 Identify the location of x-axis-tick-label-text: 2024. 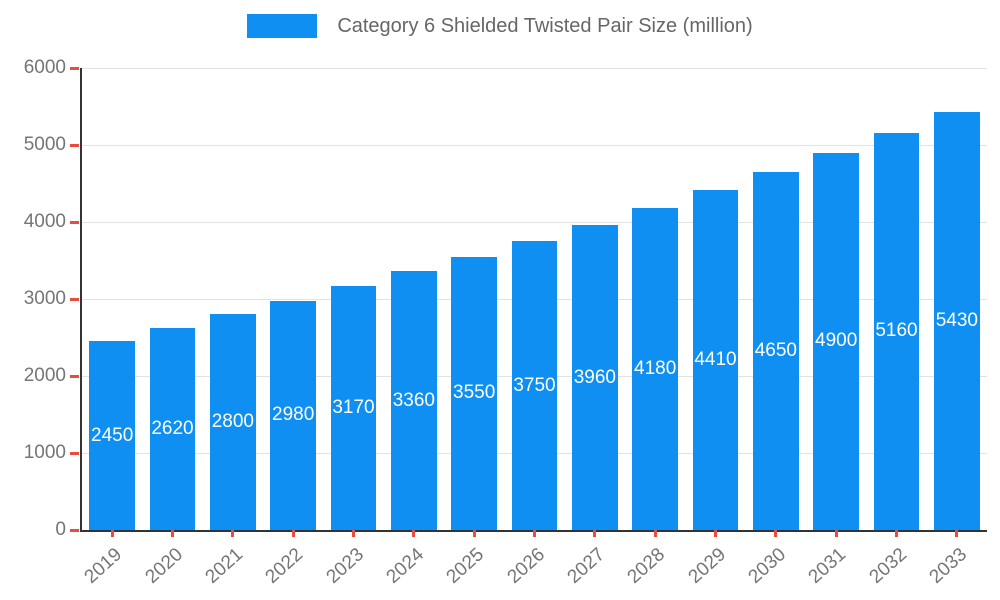
(405, 566).